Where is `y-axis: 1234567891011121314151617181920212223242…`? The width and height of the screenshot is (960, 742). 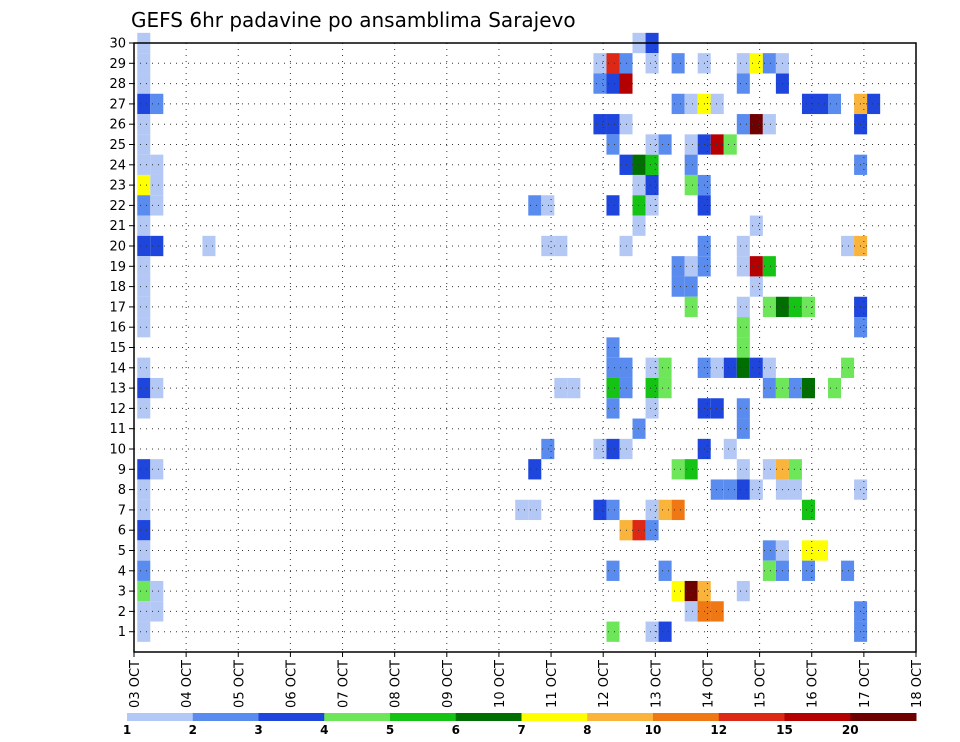
y-axis: 1234567891011121314151617181920212223242… is located at coordinates (121, 338).